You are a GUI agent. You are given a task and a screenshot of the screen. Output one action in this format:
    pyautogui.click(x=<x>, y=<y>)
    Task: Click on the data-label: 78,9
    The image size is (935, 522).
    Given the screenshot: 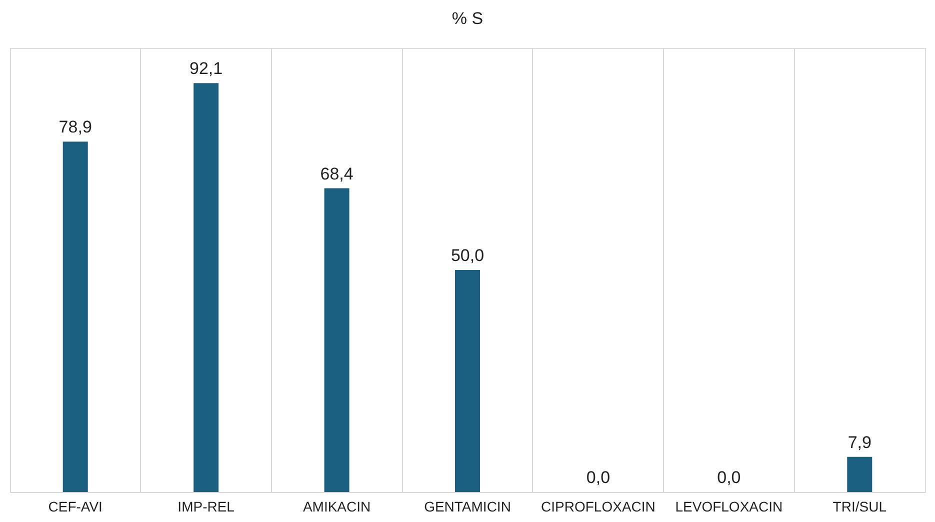 What is the action you would take?
    pyautogui.click(x=75, y=127)
    